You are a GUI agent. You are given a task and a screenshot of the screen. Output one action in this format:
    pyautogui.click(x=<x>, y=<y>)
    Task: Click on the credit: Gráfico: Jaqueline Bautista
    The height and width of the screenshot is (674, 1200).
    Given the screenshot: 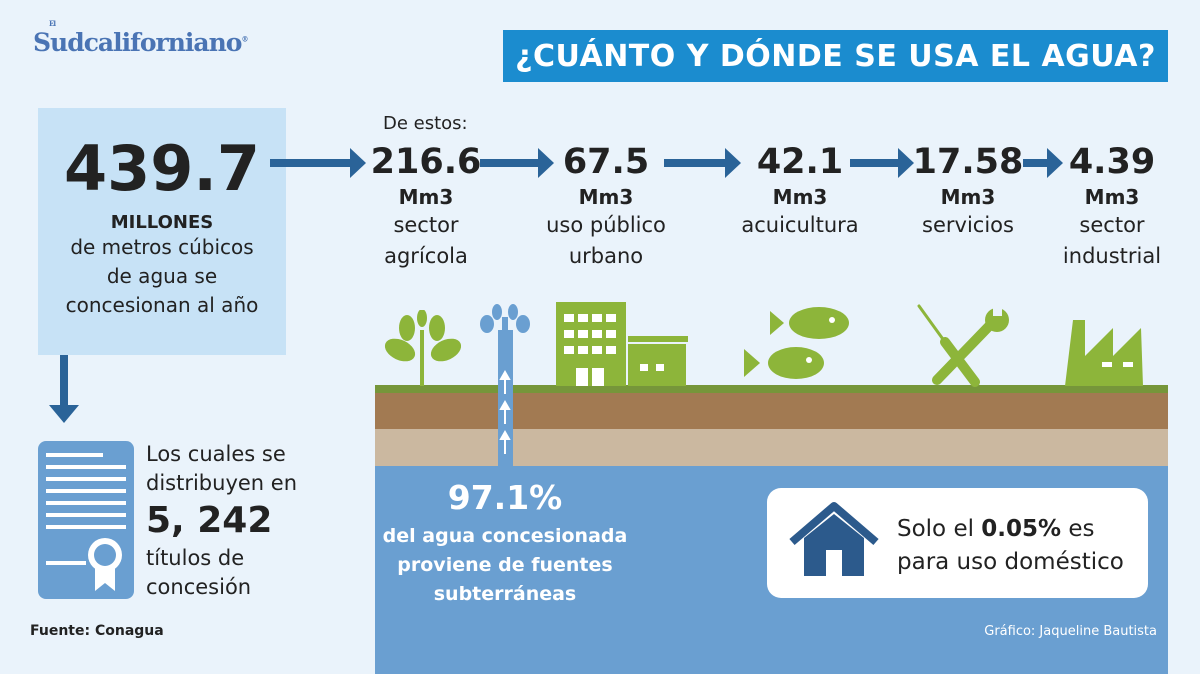 What is the action you would take?
    pyautogui.click(x=1070, y=631)
    